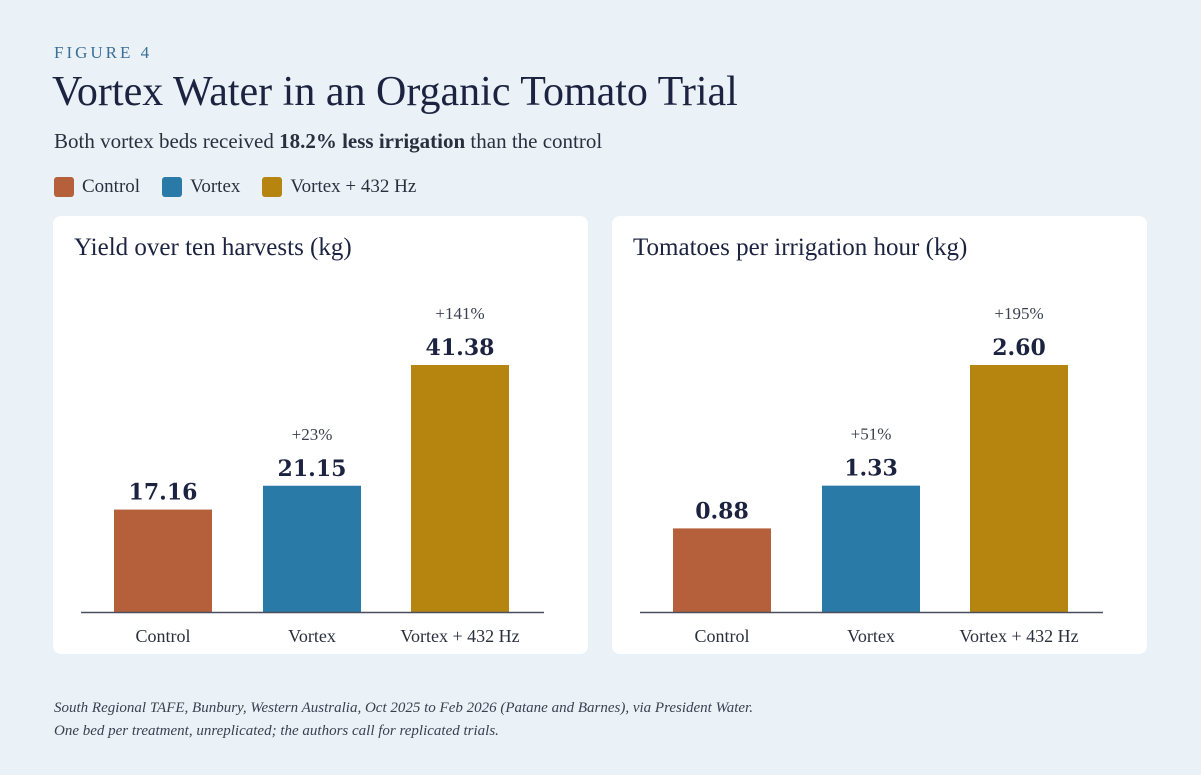 This screenshot has height=775, width=1201. I want to click on legend-item-vortex-432: Vortex + 432 Hz, so click(339, 187).